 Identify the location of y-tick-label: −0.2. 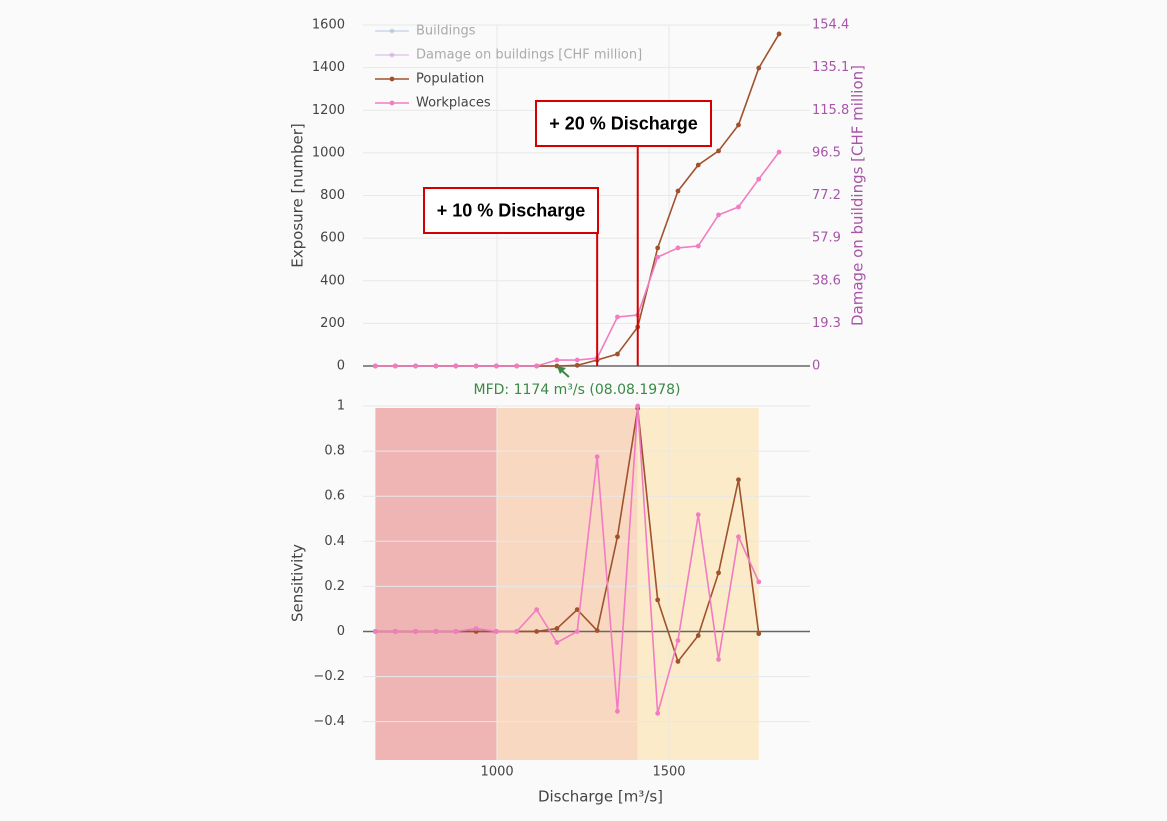
(329, 676).